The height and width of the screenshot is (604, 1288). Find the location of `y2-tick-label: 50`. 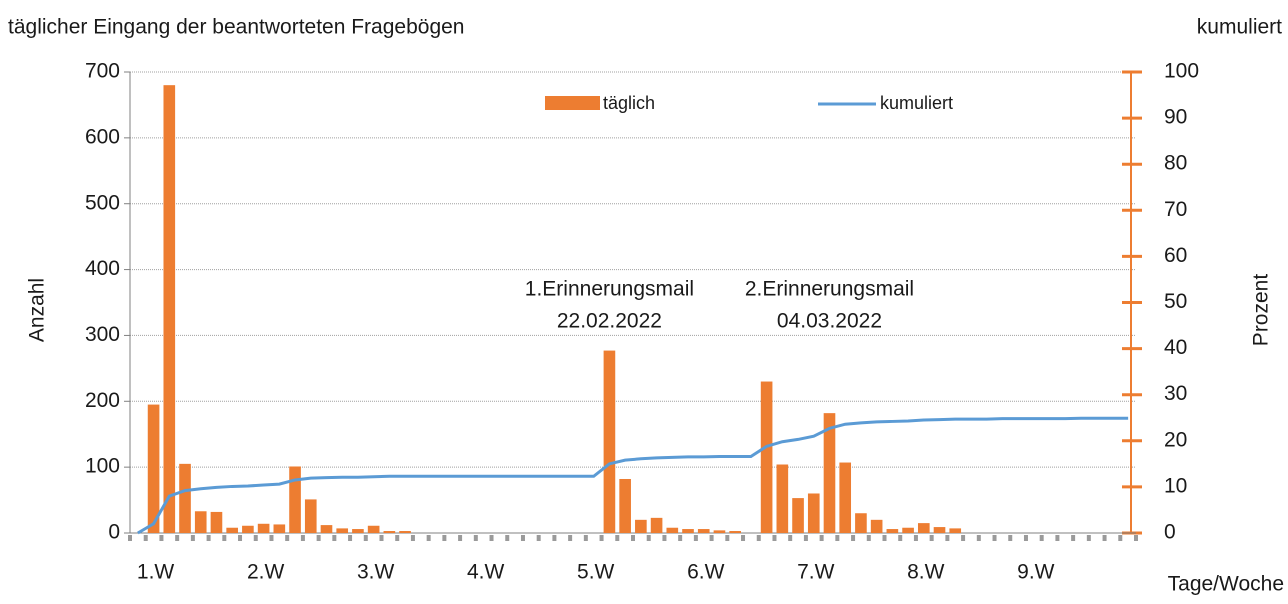

y2-tick-label: 50 is located at coordinates (1175, 301).